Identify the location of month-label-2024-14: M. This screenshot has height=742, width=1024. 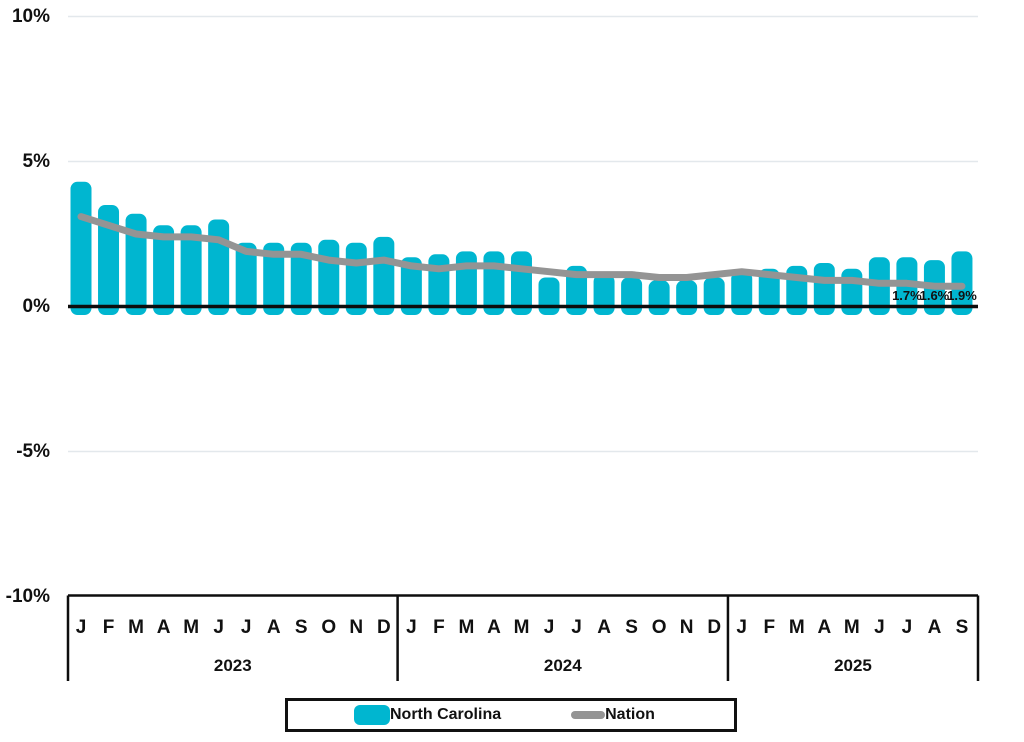
(467, 627).